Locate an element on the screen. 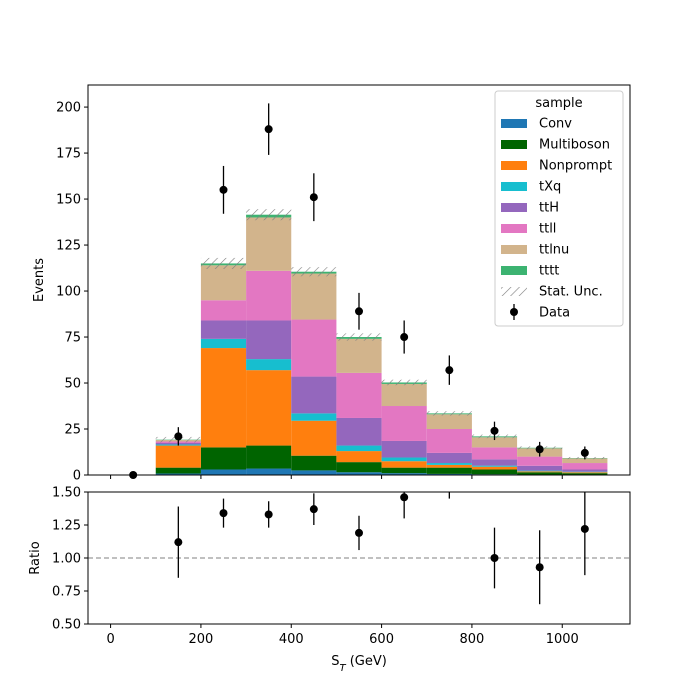 This screenshot has height=700, width=700. main-y-tick-label: 175 is located at coordinates (68, 154).